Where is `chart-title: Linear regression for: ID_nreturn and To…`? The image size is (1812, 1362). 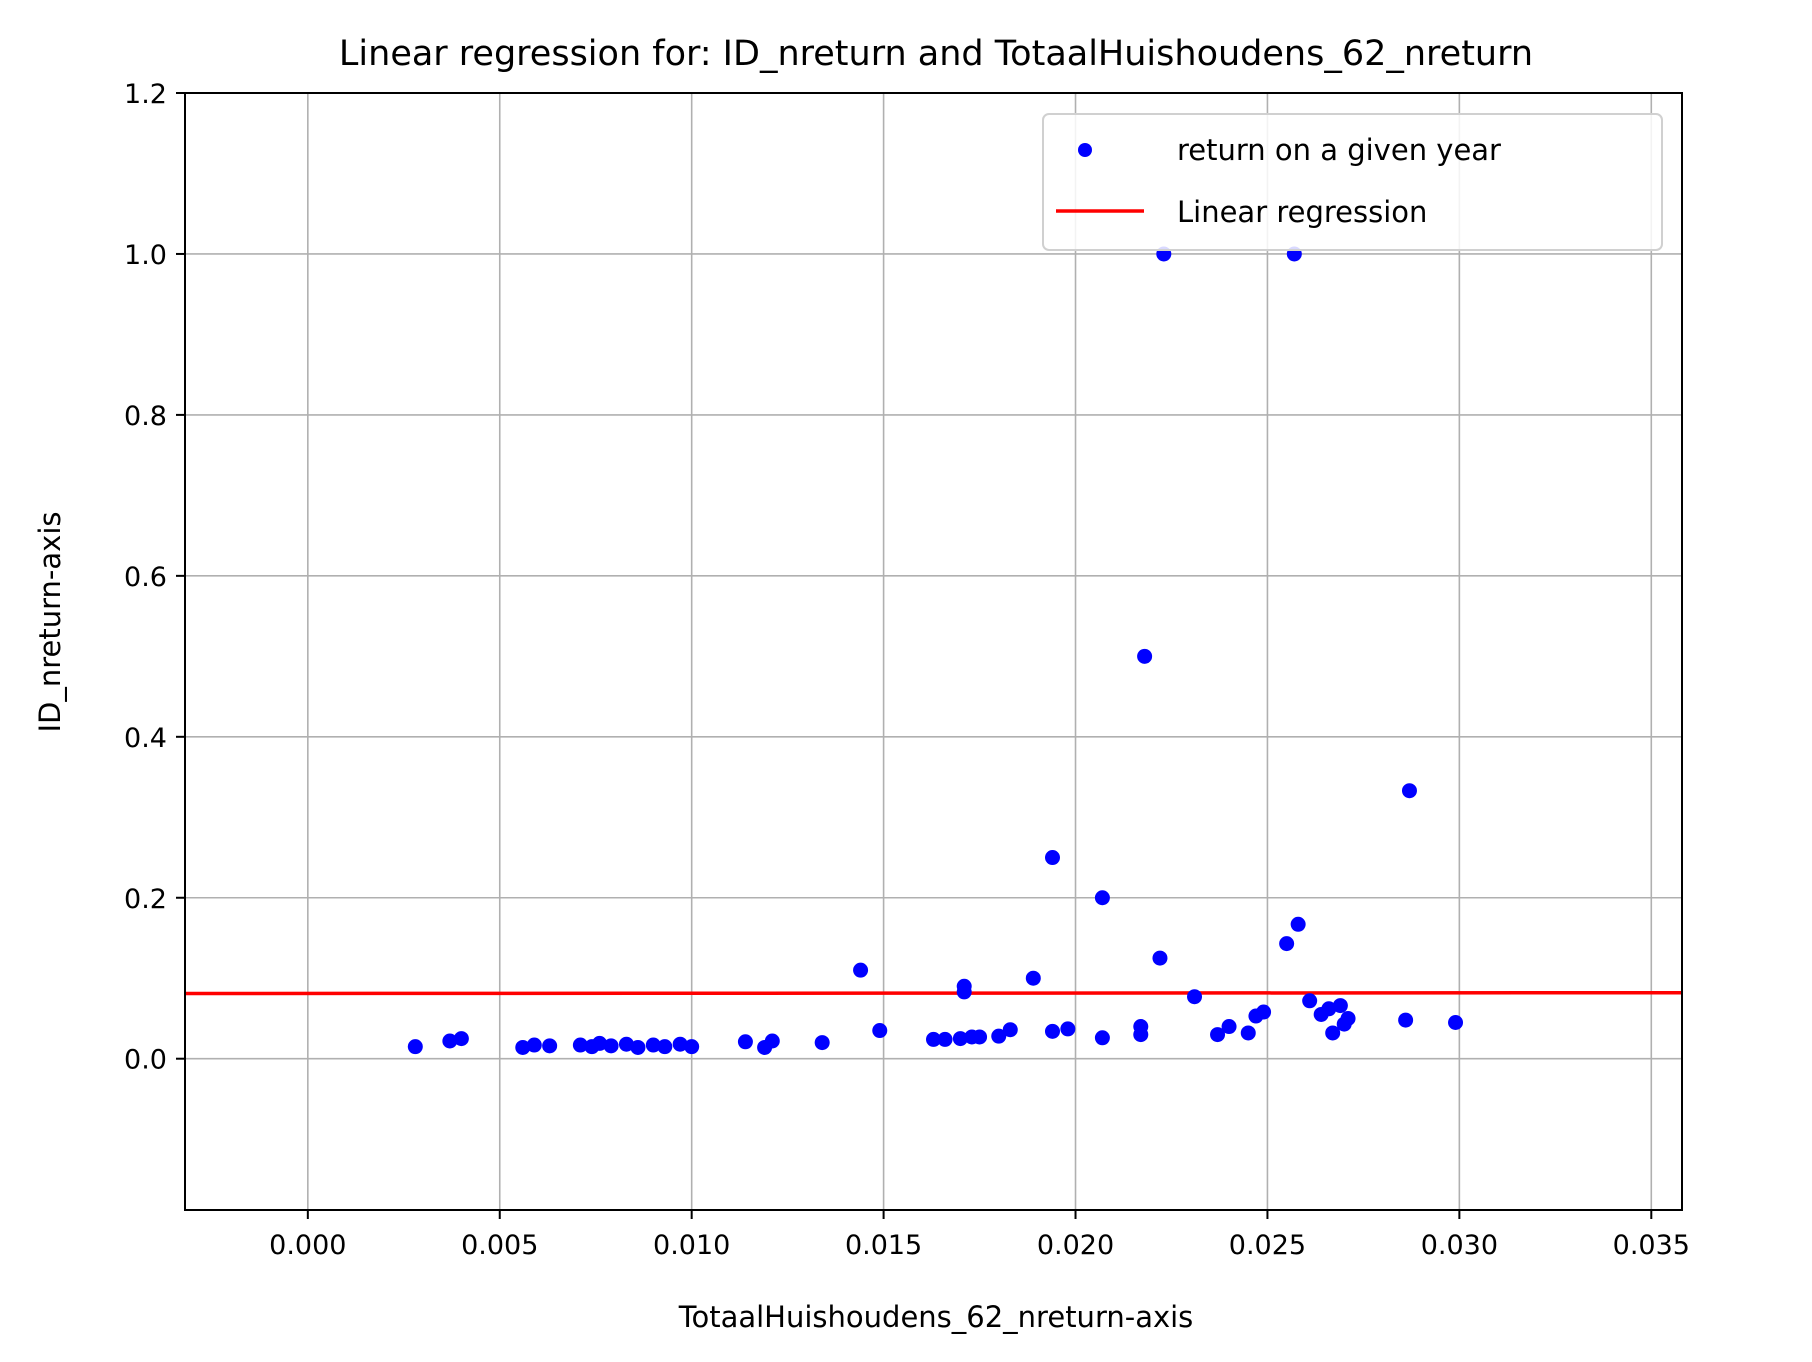
chart-title: Linear regression for: ID_nreturn and To… is located at coordinates (936, 54).